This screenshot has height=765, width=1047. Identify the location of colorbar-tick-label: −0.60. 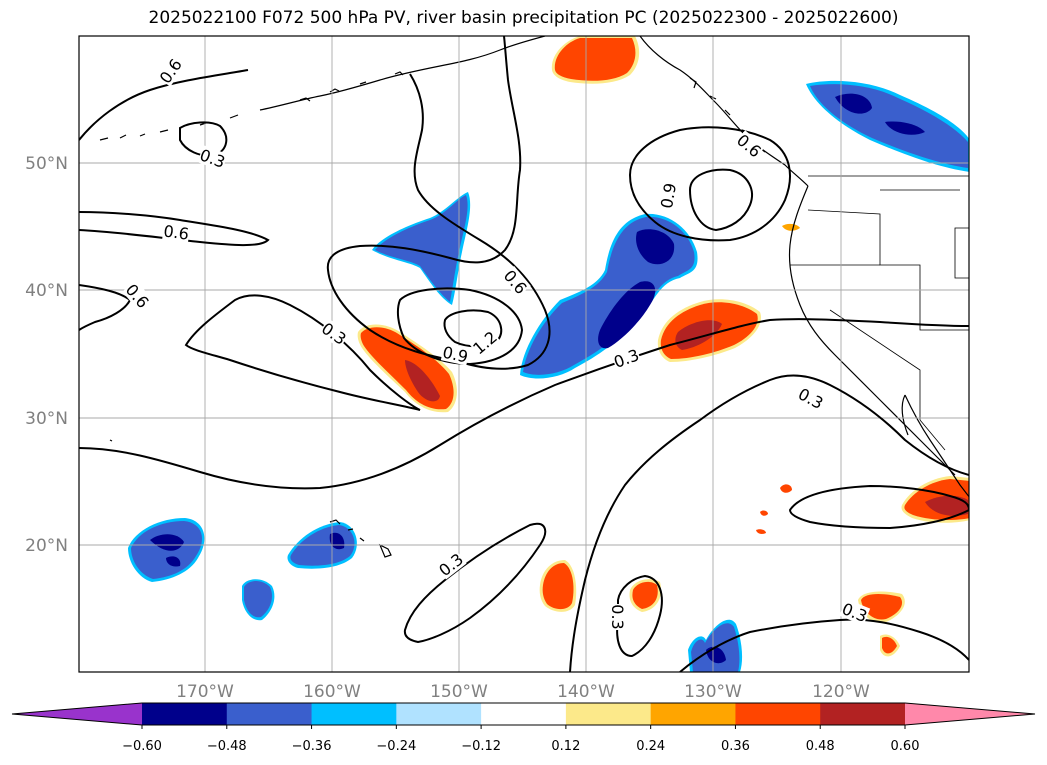
(142, 746).